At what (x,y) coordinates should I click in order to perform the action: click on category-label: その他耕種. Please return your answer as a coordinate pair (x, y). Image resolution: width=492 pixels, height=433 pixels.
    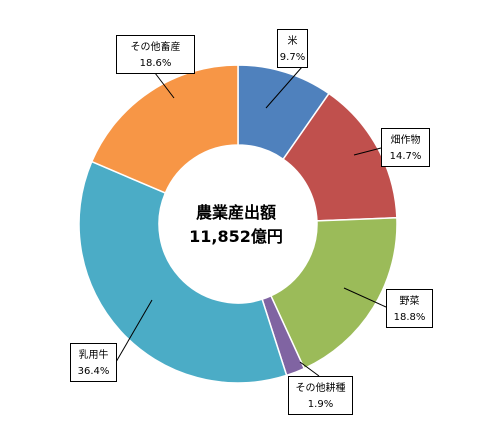
    Looking at the image, I should click on (321, 387).